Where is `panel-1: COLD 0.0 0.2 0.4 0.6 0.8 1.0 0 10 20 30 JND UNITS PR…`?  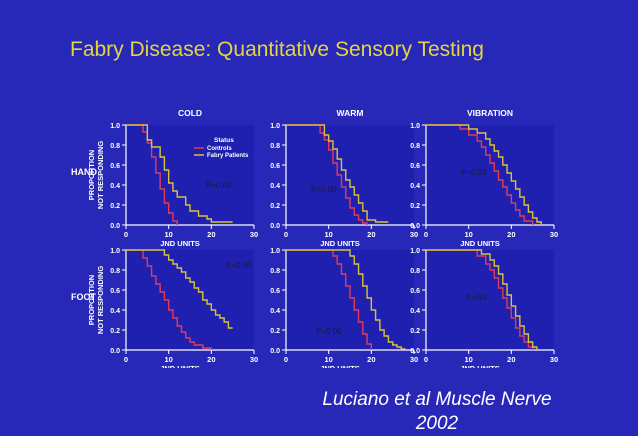 panel-1: COLD 0.0 0.2 0.4 0.6 0.8 1.0 0 10 20 30 JND UNITS PR… is located at coordinates (172, 178).